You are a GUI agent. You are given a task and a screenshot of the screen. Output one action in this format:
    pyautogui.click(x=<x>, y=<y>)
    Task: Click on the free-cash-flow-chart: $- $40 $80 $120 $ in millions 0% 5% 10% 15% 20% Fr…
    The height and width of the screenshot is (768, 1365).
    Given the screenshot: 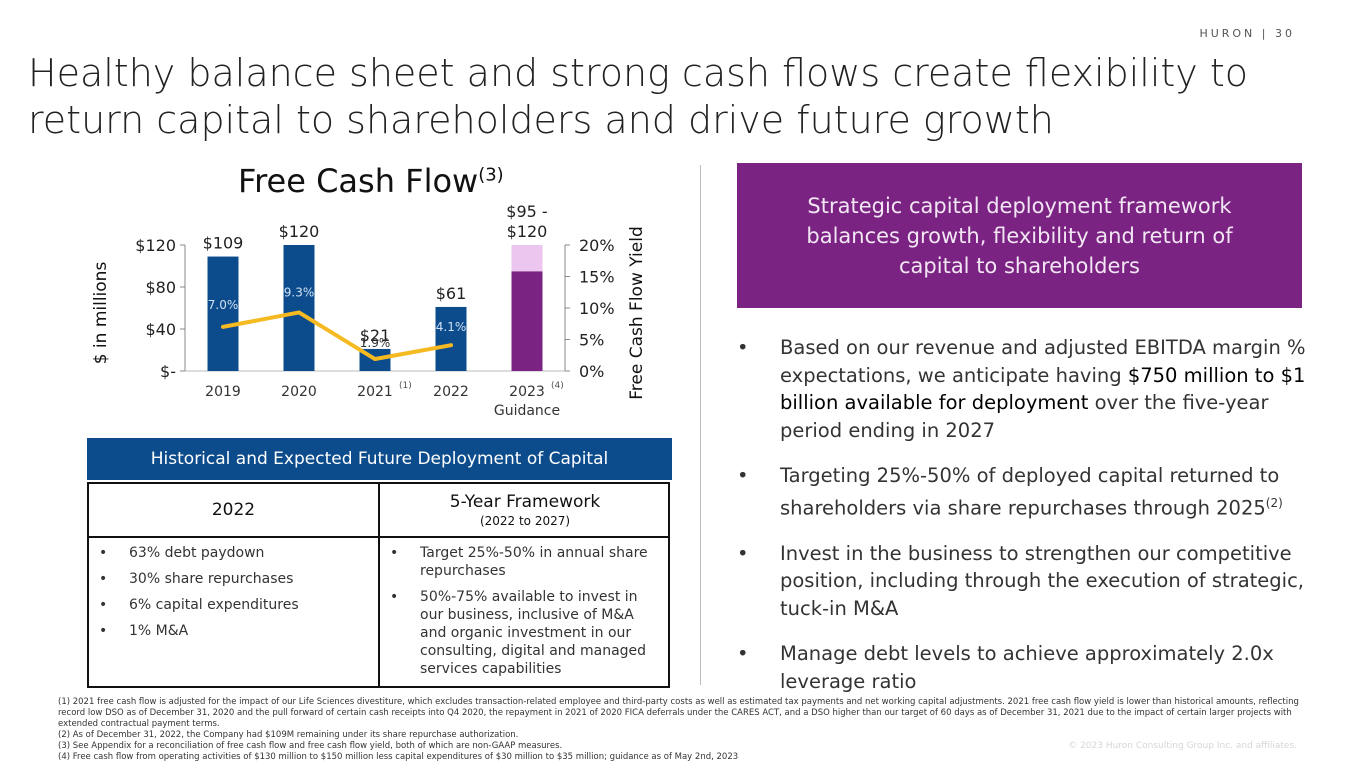 What is the action you would take?
    pyautogui.click(x=369, y=310)
    